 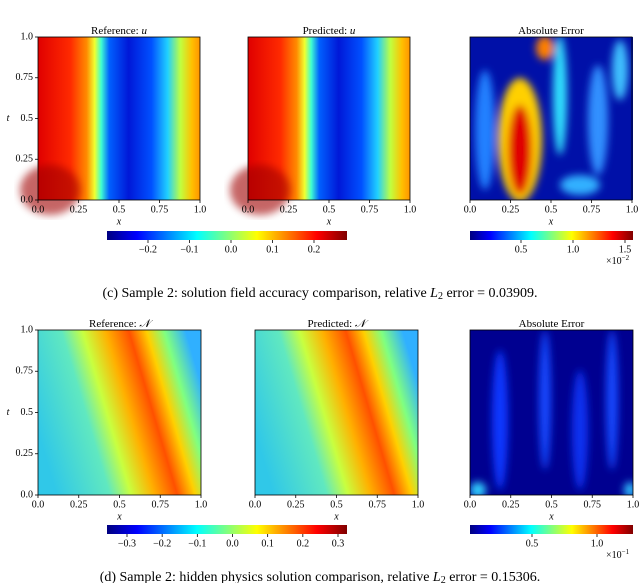 I want to click on caption-rest: error = 0.03909., so click(x=490, y=293).